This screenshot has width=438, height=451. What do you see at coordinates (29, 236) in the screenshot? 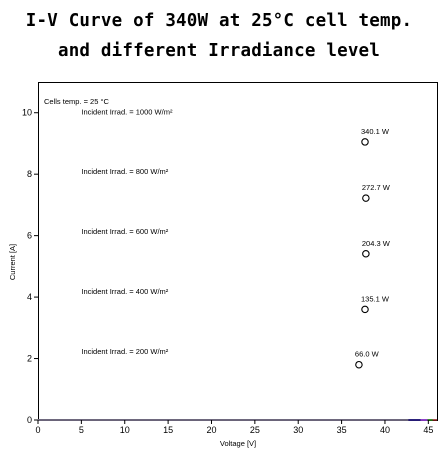
I see `y-tick-label: 6` at bounding box center [29, 236].